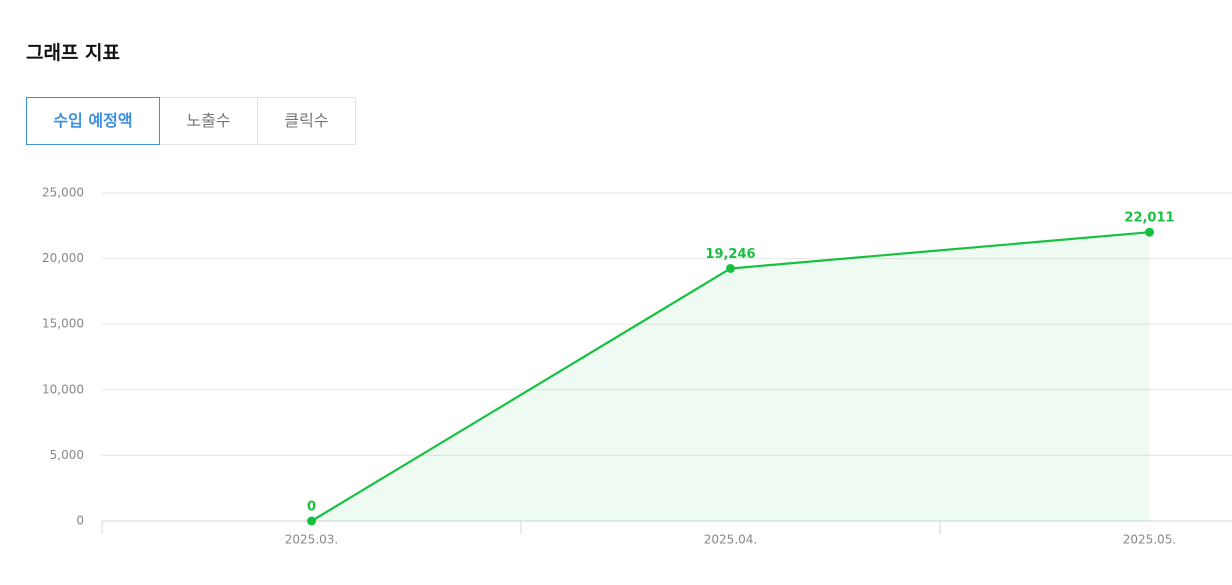 Image resolution: width=1232 pixels, height=585 pixels. Describe the element at coordinates (730, 540) in the screenshot. I see `x-tick-label: 2025.04.` at that location.